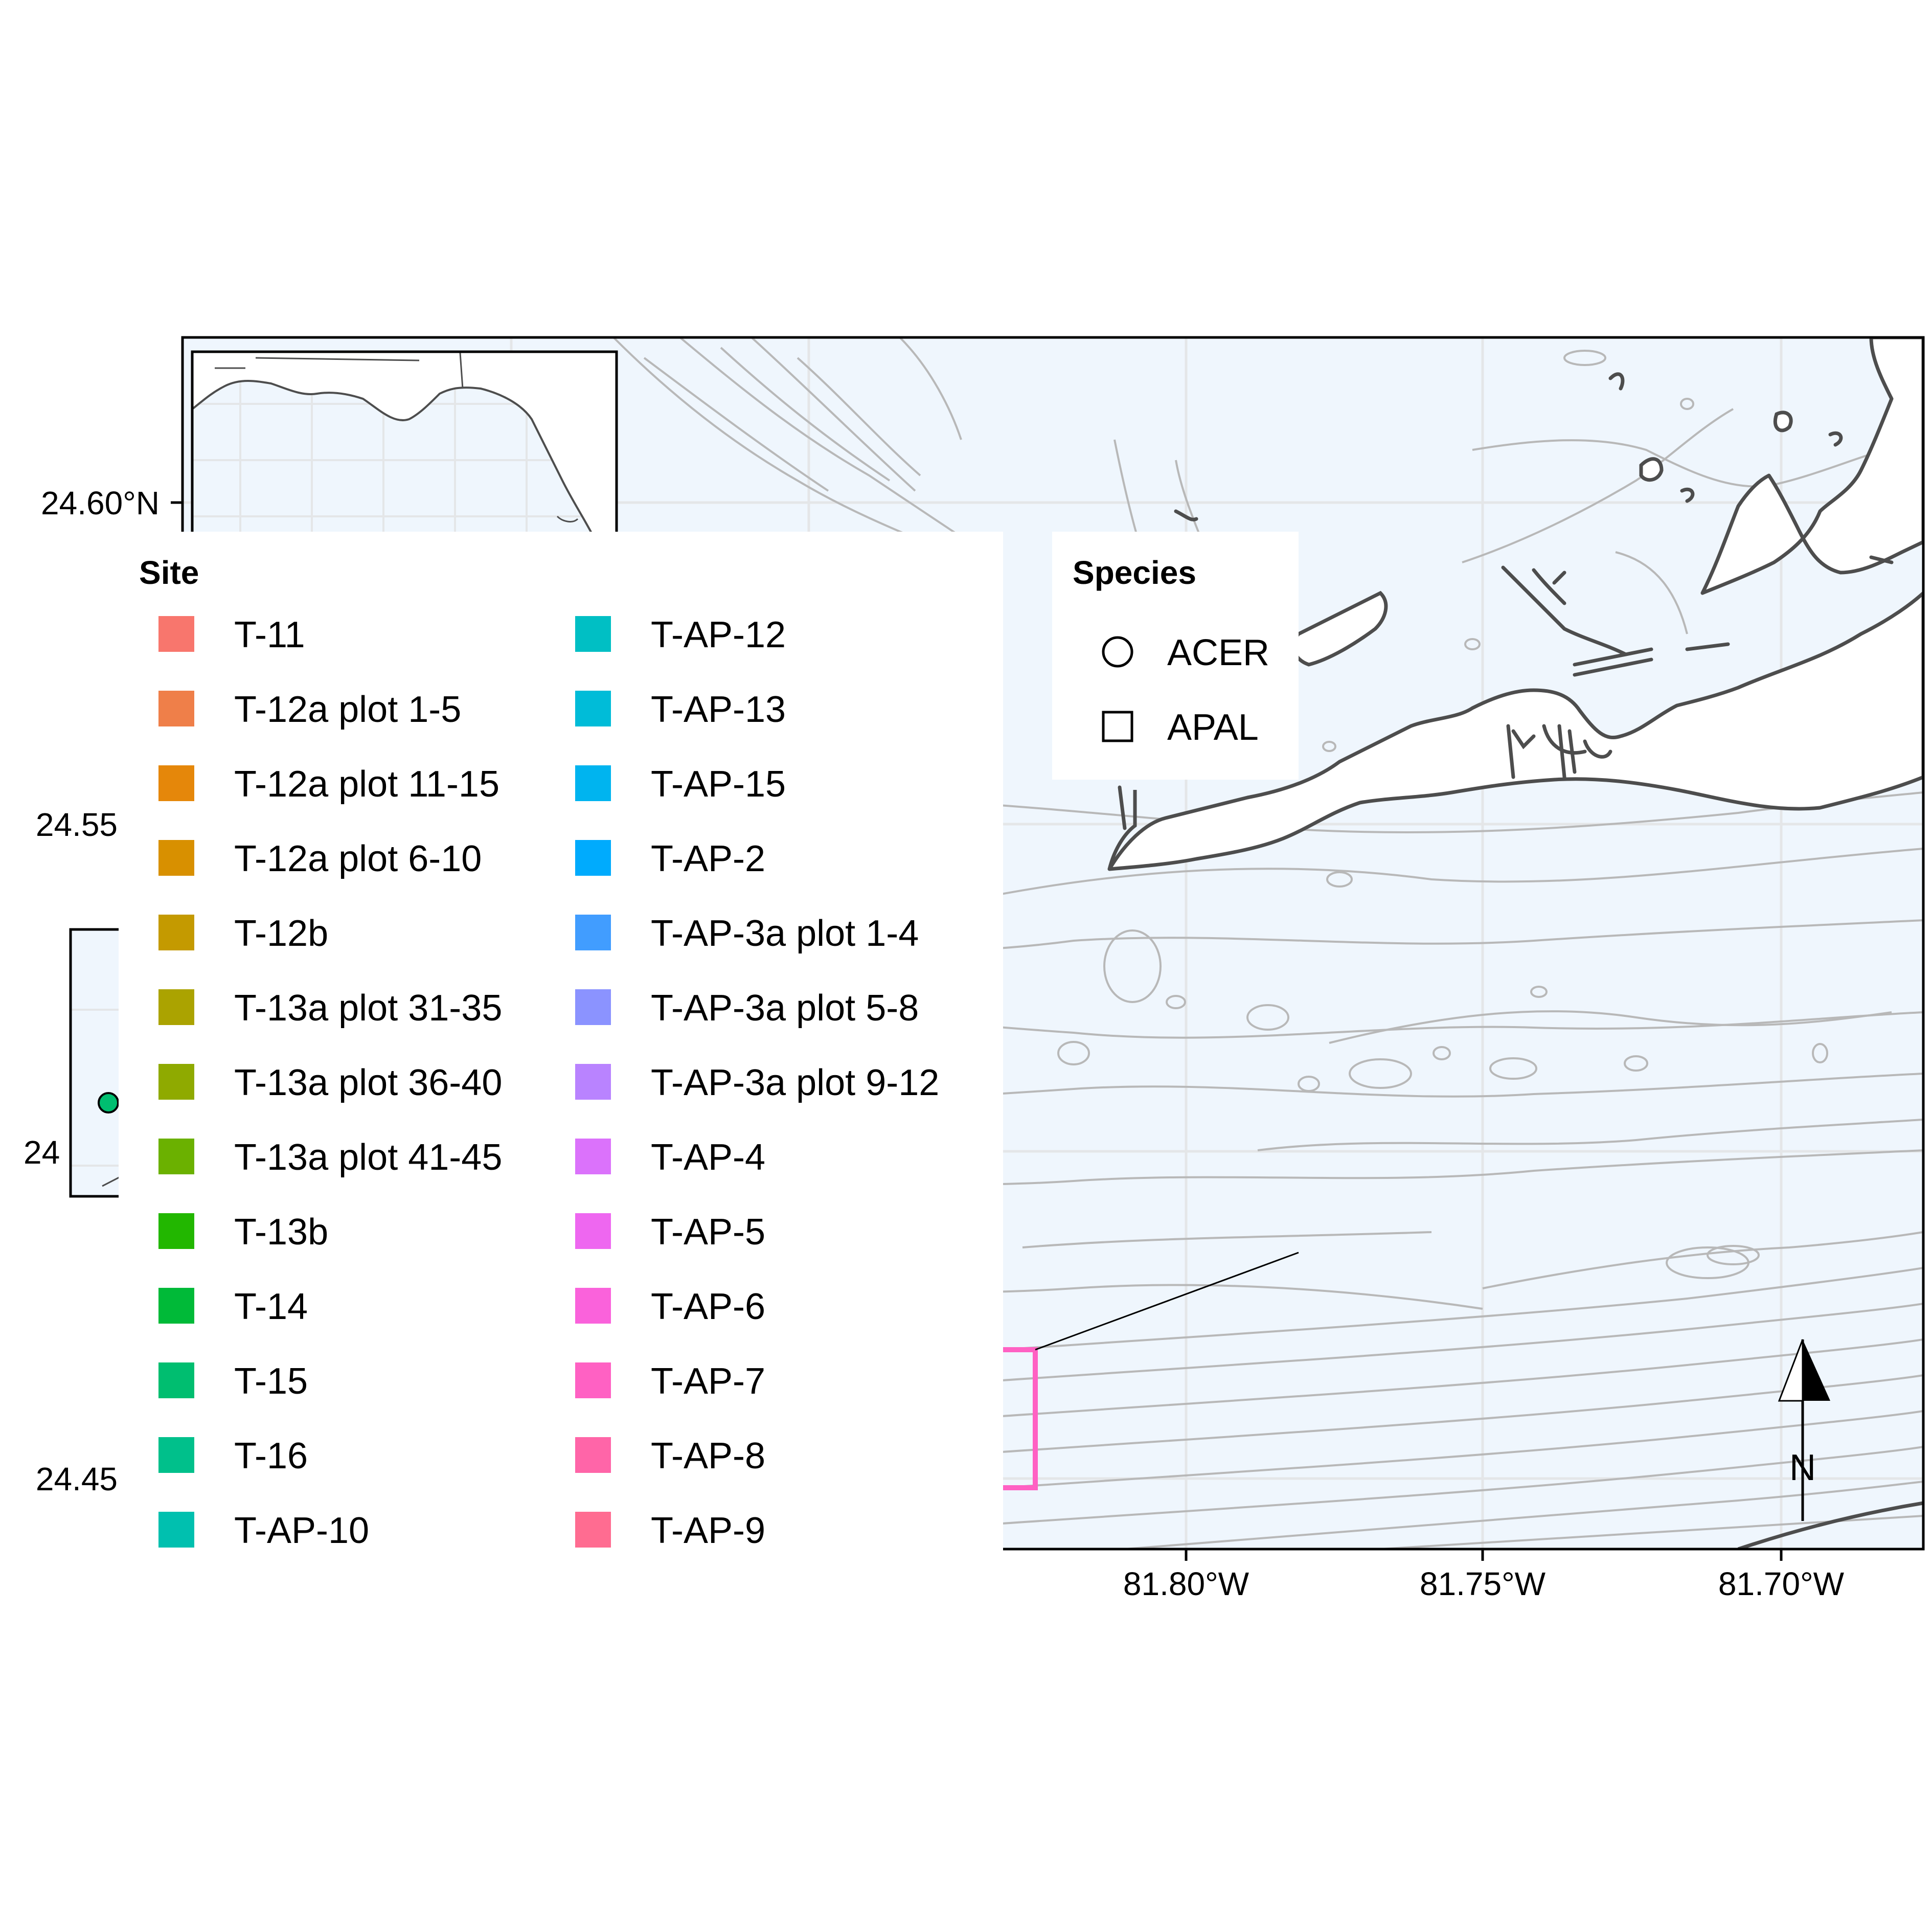 Image resolution: width=1932 pixels, height=1932 pixels. I want to click on coastline-southeast, so click(1830, 1525).